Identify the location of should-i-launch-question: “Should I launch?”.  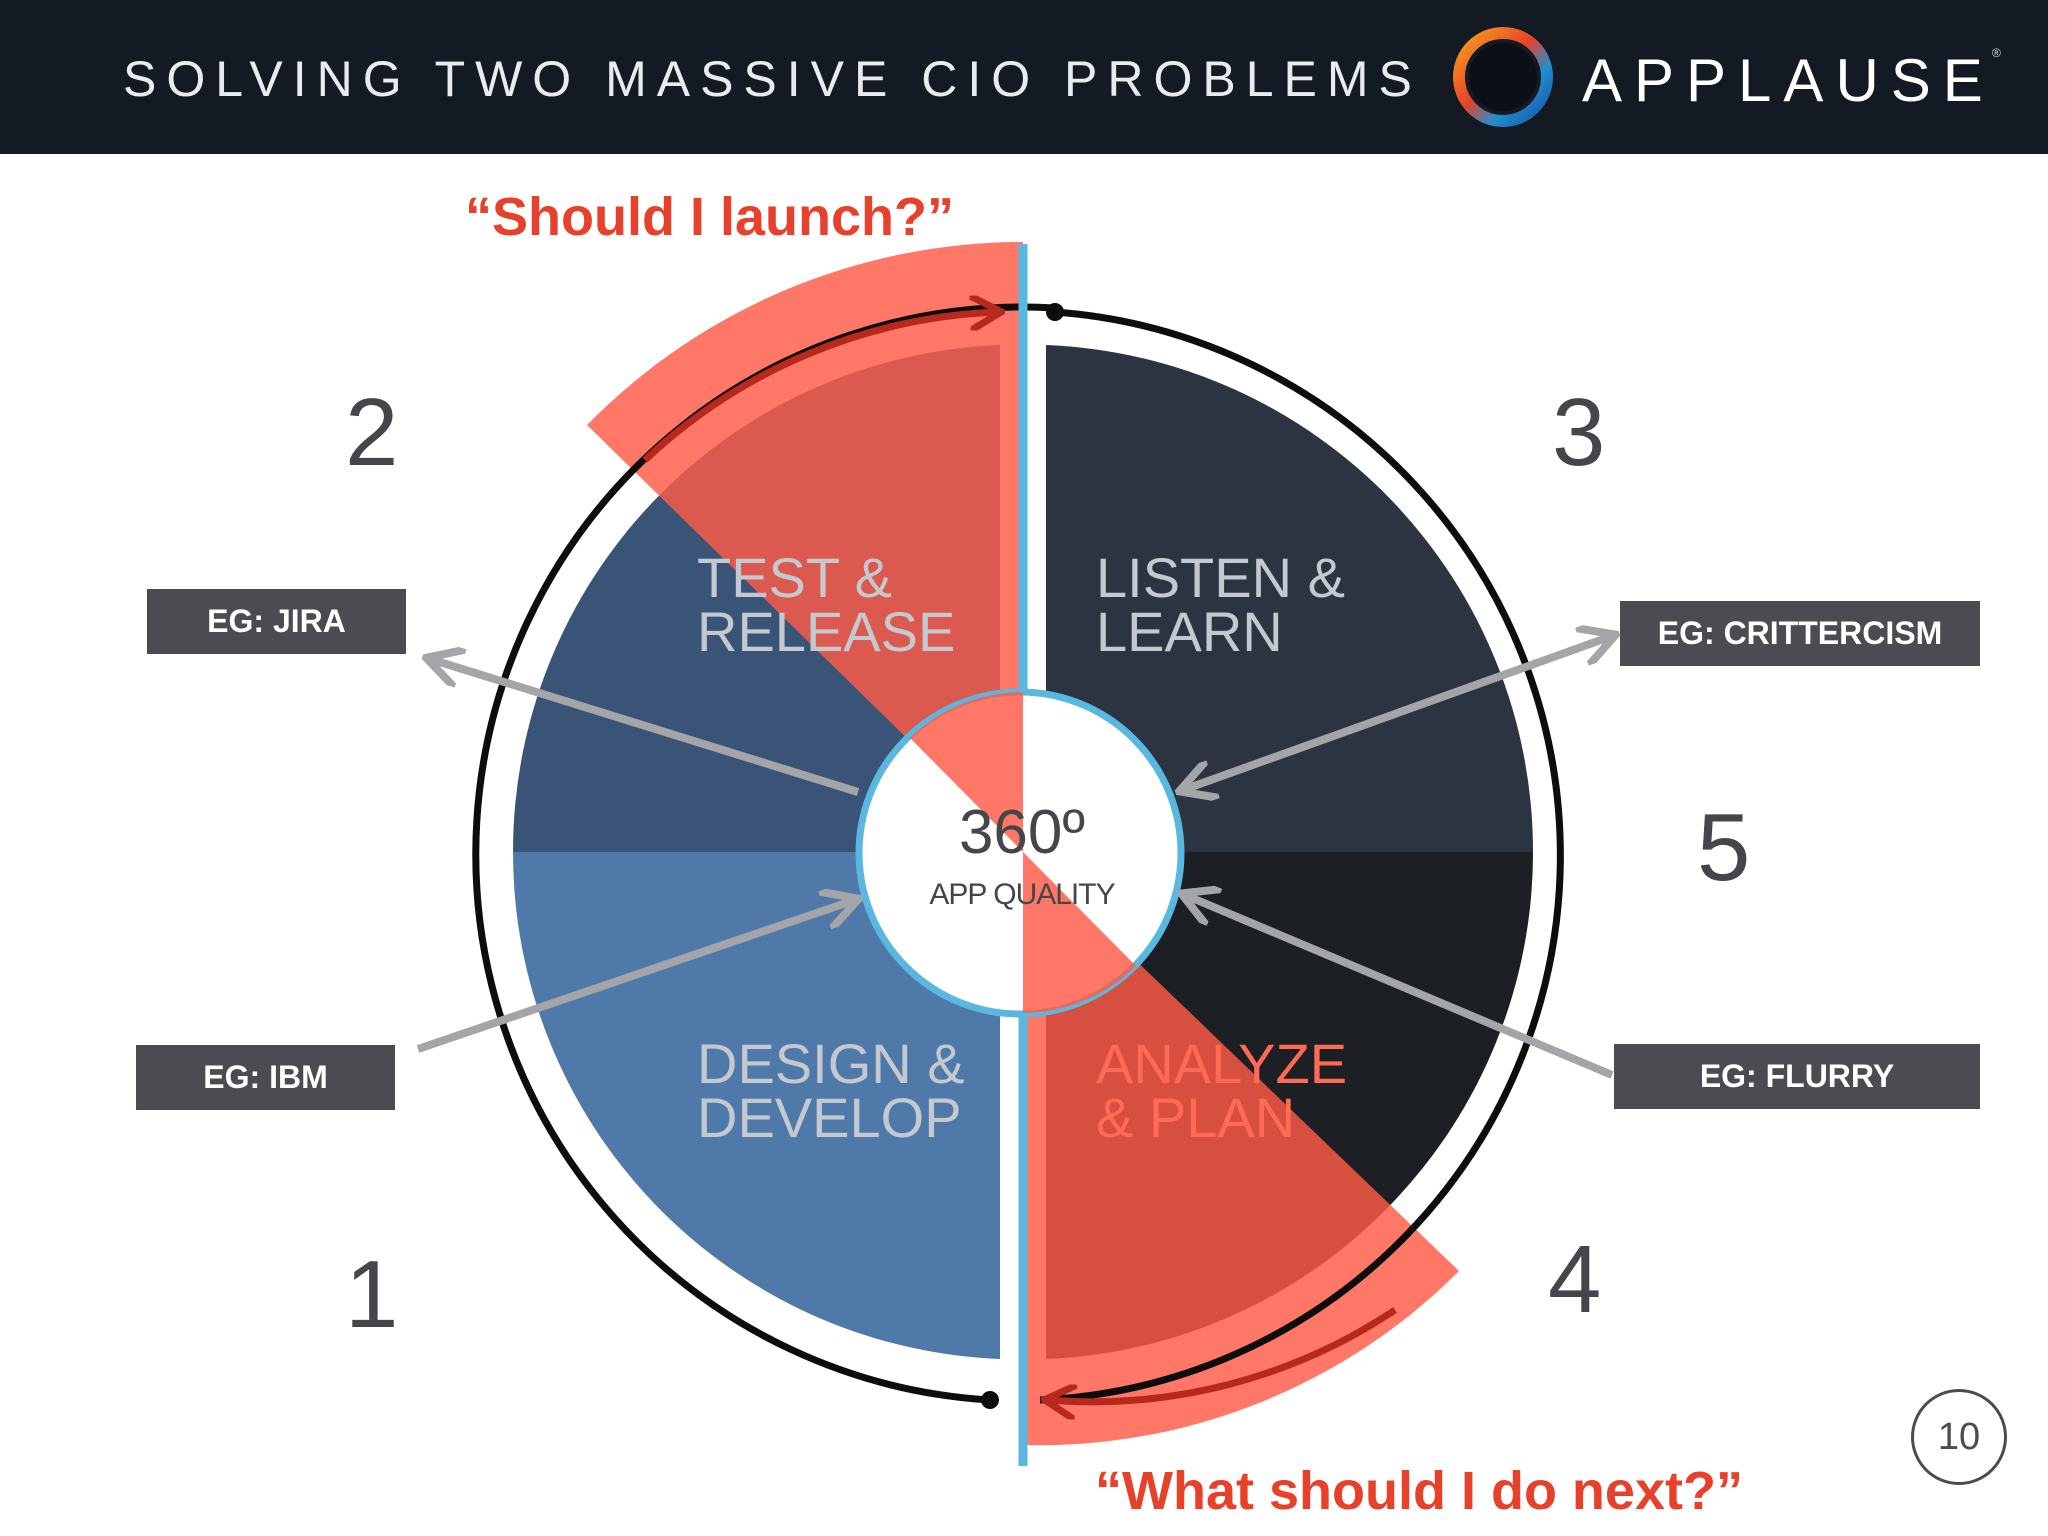
(709, 217).